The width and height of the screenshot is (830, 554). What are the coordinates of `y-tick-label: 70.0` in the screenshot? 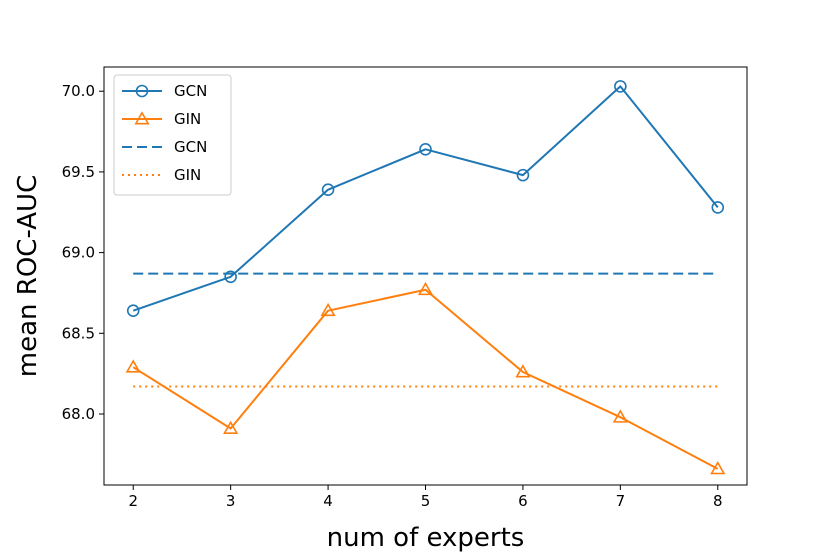 It's located at (78, 91).